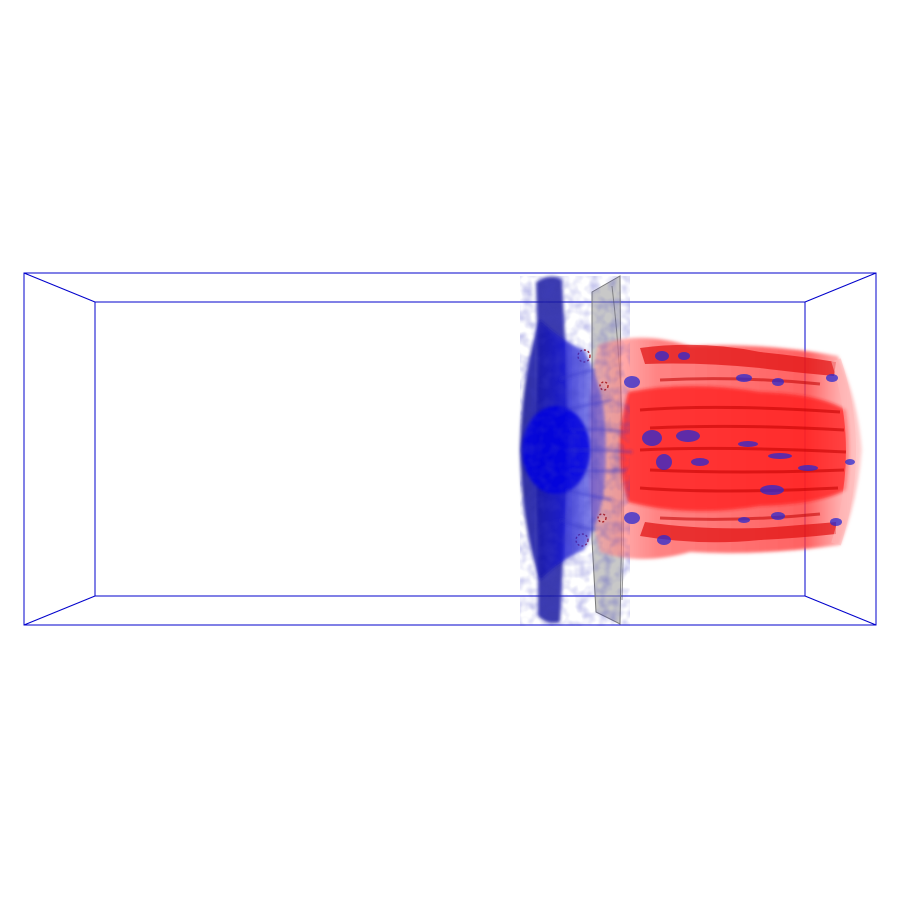 This screenshot has width=900, height=900. I want to click on negative-value-surface, so click(576, 451).